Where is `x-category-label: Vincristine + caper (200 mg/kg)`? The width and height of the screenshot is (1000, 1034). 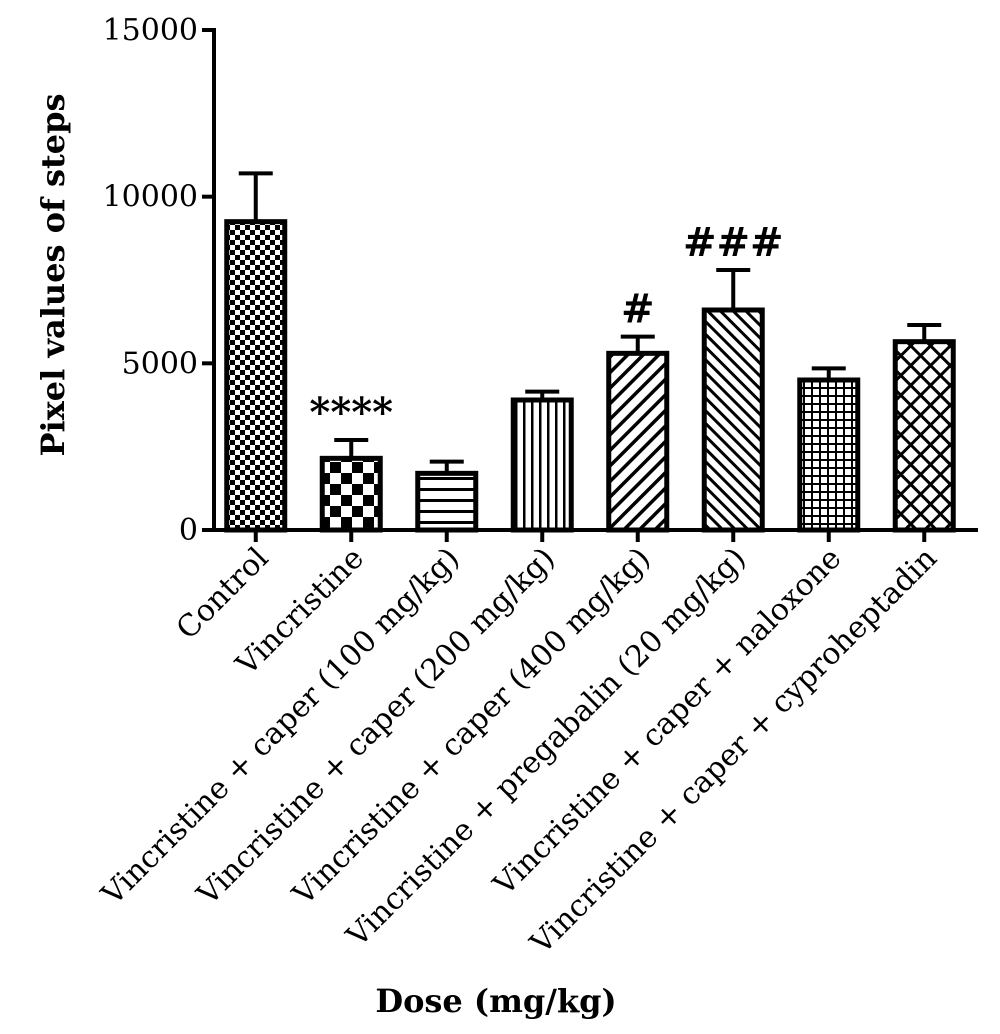 x-category-label: Vincristine + caper (200 mg/kg) is located at coordinates (376, 727).